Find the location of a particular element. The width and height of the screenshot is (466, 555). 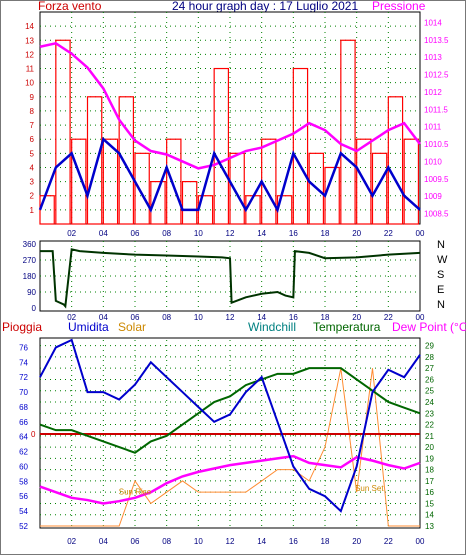

pressure-tick-label: 1012 is located at coordinates (433, 92).